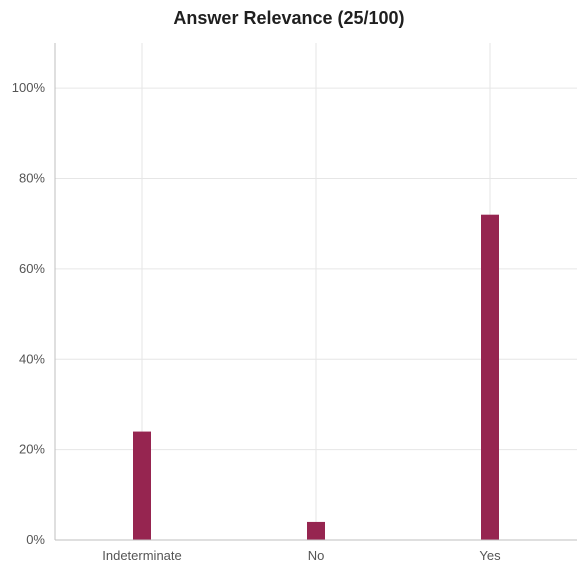  Describe the element at coordinates (32, 268) in the screenshot. I see `y-tick-label: 60%` at that location.